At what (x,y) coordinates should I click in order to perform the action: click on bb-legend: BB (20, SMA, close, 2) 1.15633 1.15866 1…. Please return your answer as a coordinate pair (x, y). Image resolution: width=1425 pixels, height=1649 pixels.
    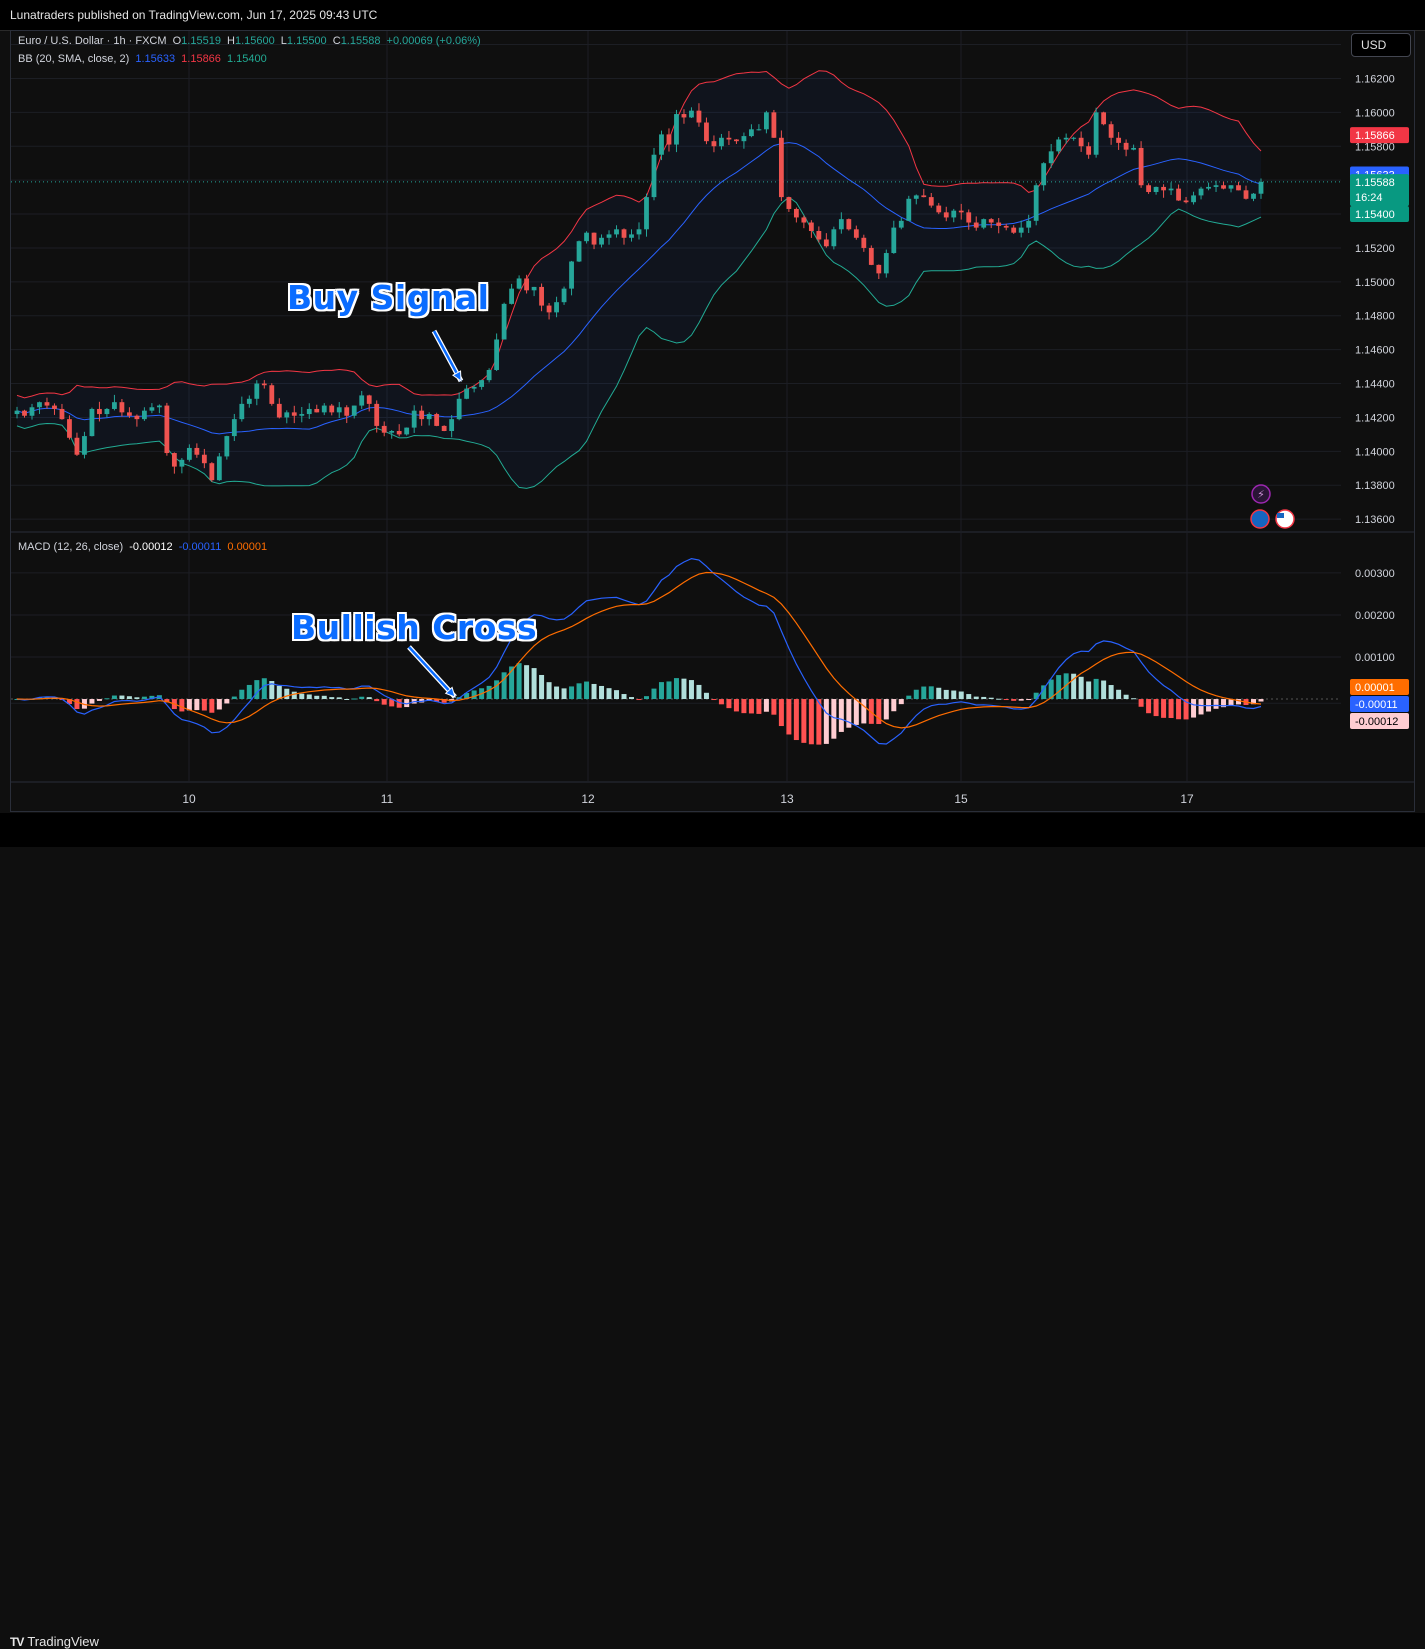
    Looking at the image, I should click on (144, 59).